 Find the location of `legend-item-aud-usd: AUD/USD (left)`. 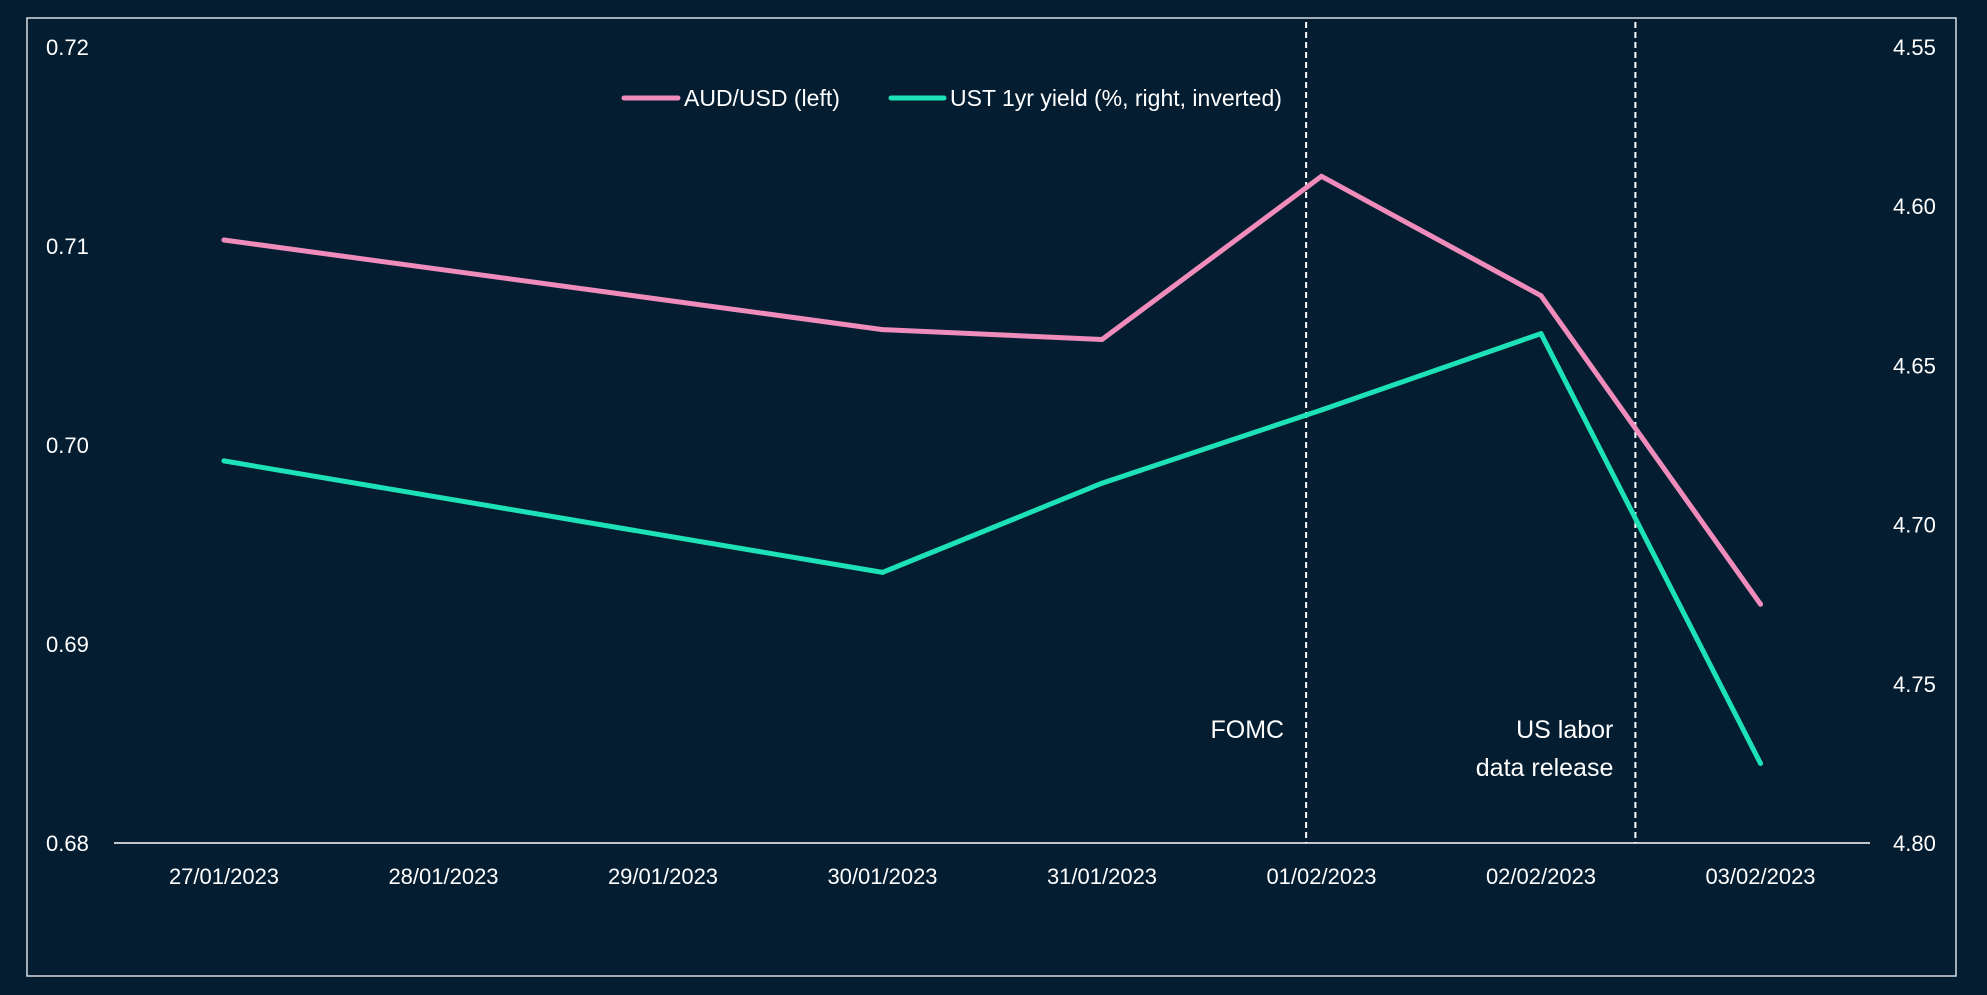

legend-item-aud-usd: AUD/USD (left) is located at coordinates (730, 98).